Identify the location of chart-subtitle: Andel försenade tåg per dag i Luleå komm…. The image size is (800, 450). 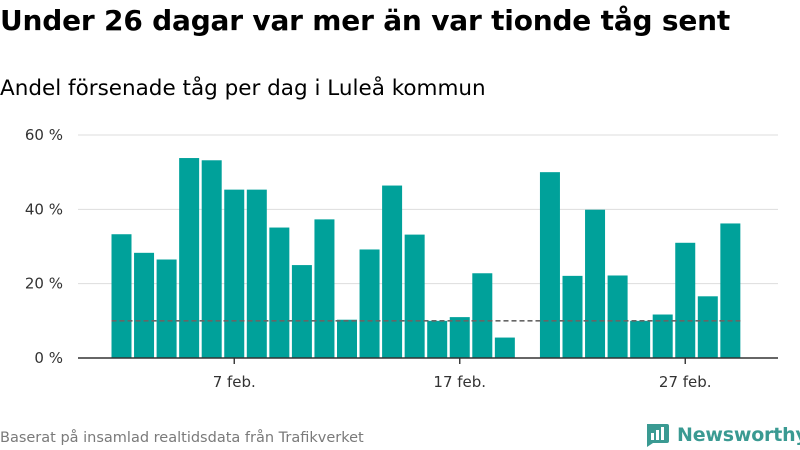
(243, 88).